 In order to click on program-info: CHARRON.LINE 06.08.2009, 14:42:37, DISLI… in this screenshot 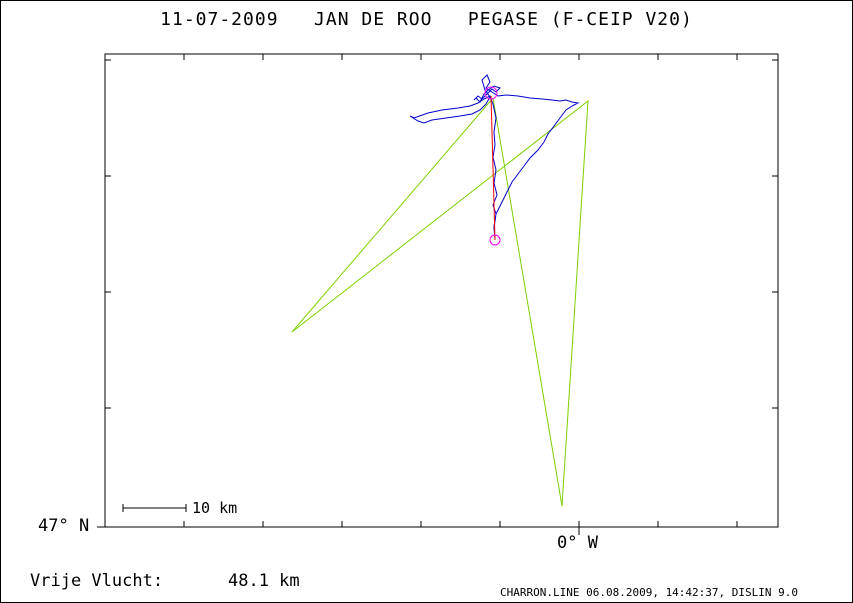, I will do `click(649, 592)`.